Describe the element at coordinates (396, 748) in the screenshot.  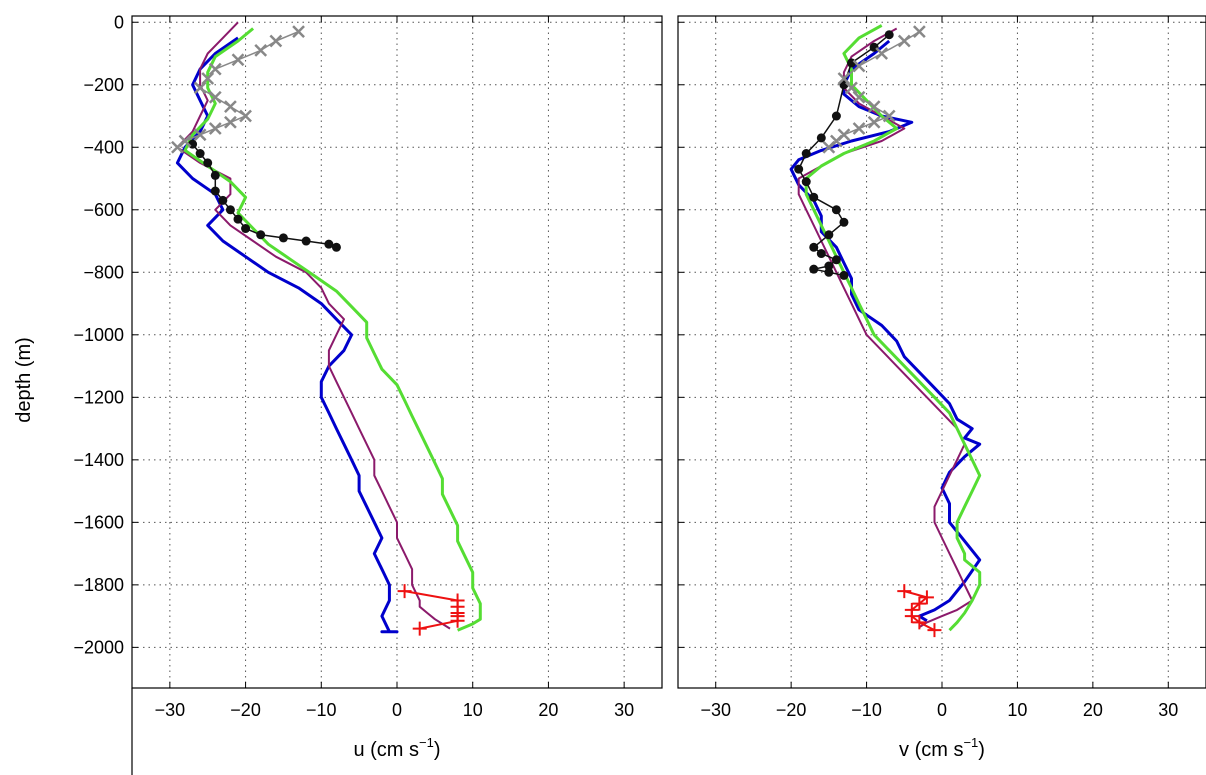
I see `x-axis-label: u (cm s−1)` at that location.